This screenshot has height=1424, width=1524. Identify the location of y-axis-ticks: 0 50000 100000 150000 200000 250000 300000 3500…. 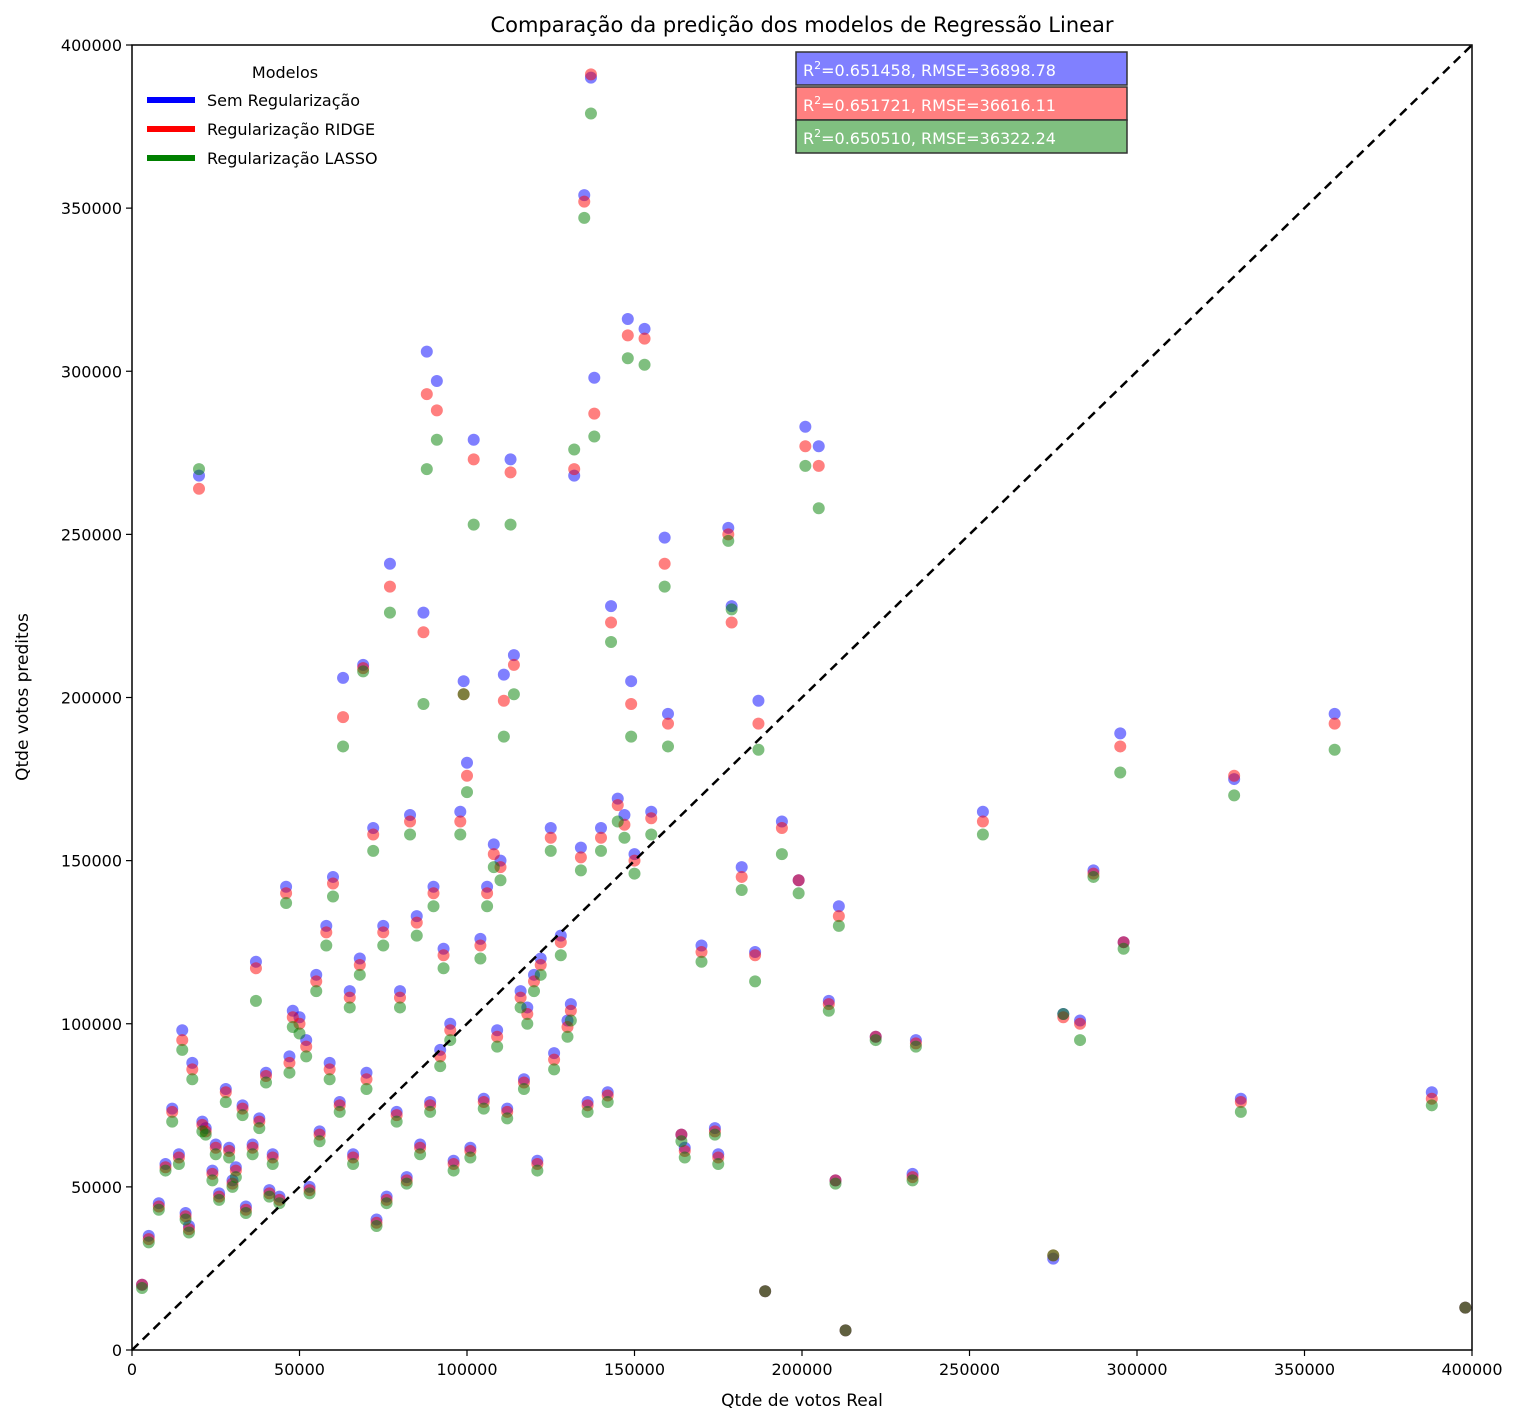
(96, 698).